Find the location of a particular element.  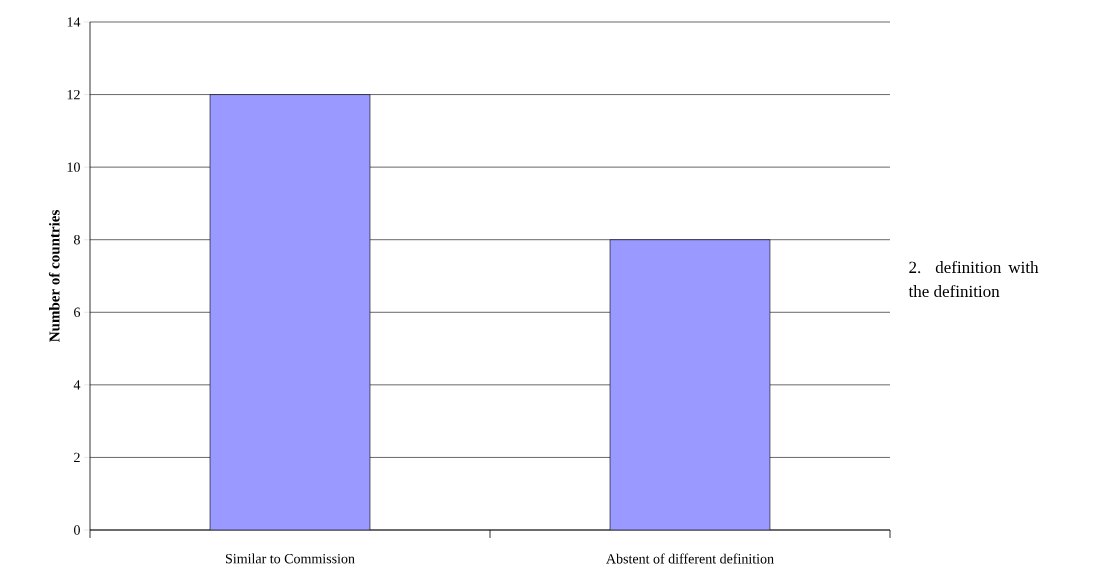

text: 2. definition with the definition is located at coordinates (973, 279).